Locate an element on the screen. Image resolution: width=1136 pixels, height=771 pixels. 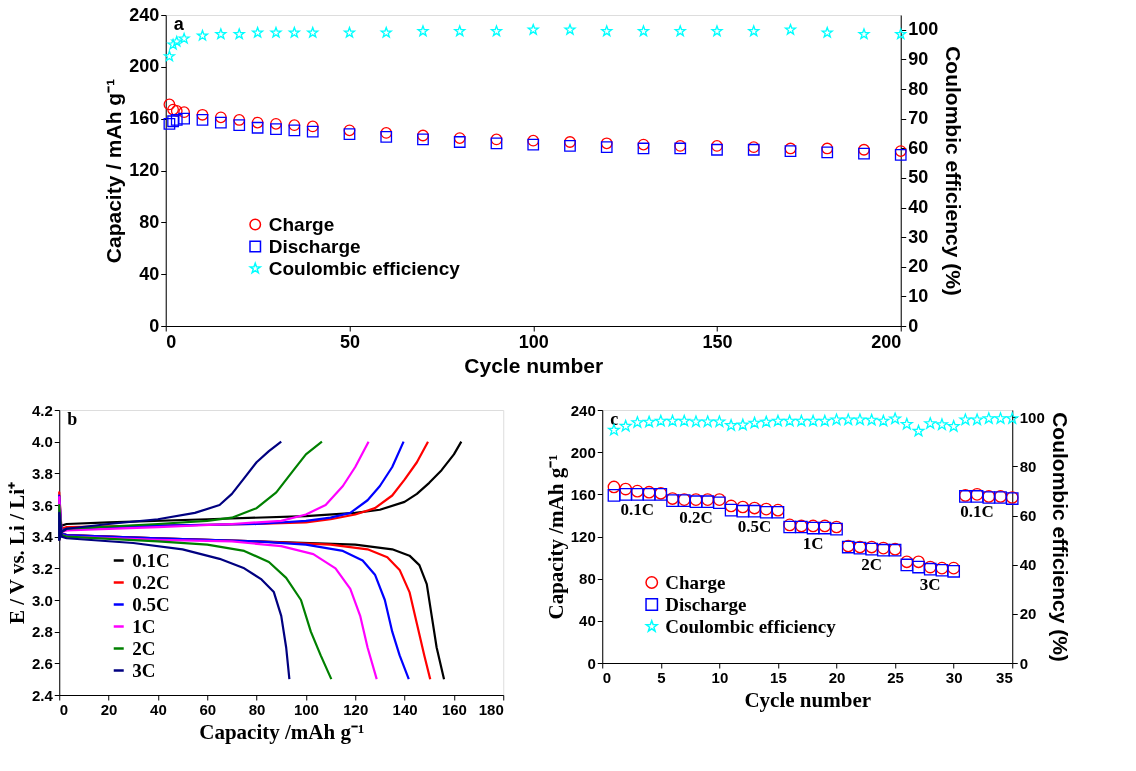
y-axis-title: E / V vs. Li / Li⁺ is located at coordinates (16, 553).